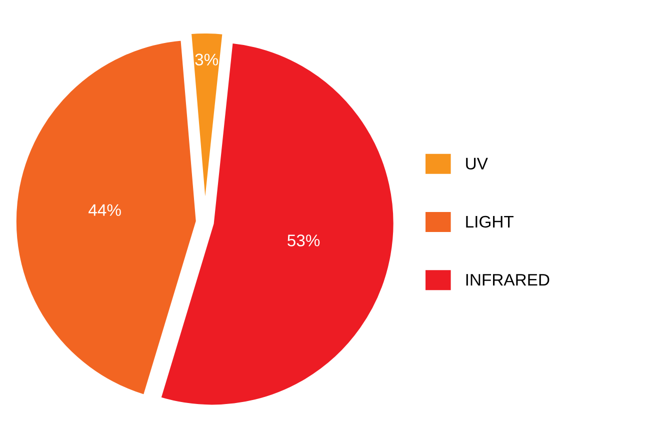  What do you see at coordinates (304, 240) in the screenshot?
I see `data-label: 53%` at bounding box center [304, 240].